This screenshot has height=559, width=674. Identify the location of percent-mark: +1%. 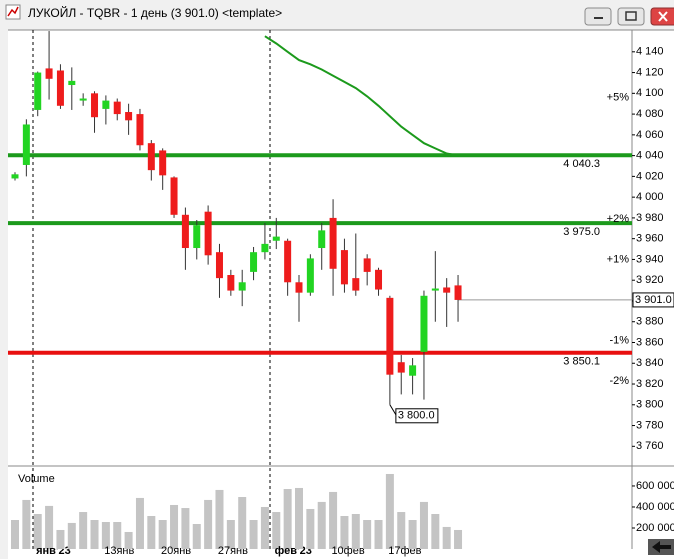
(618, 259).